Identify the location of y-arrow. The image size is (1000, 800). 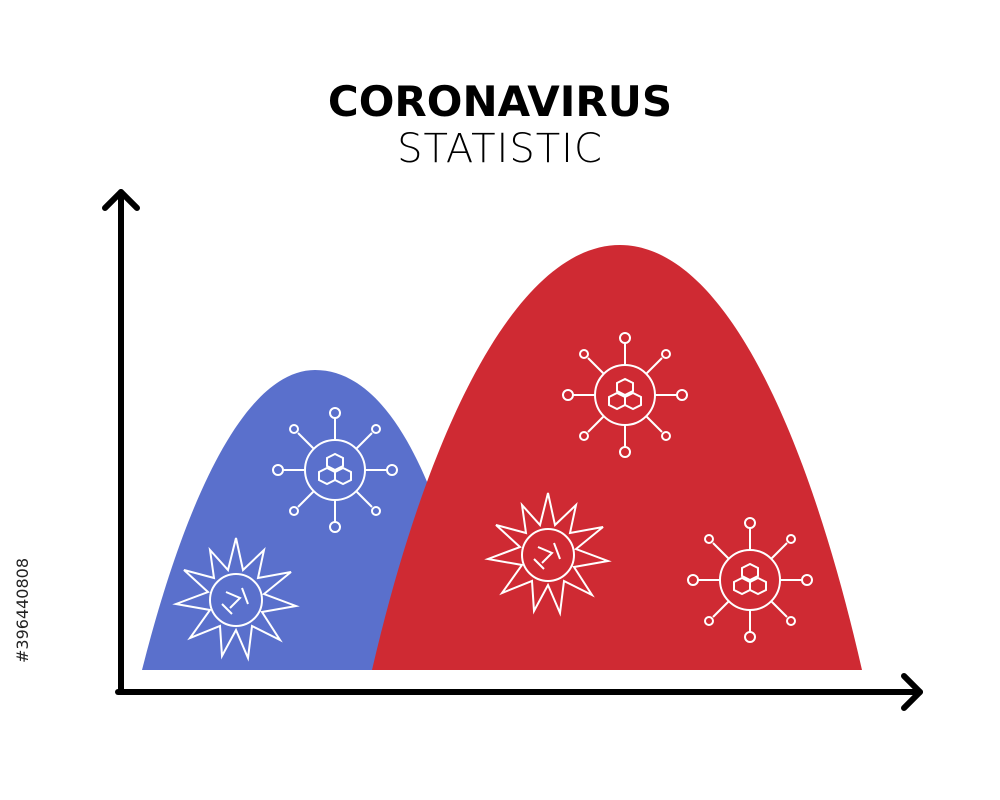
(121, 200).